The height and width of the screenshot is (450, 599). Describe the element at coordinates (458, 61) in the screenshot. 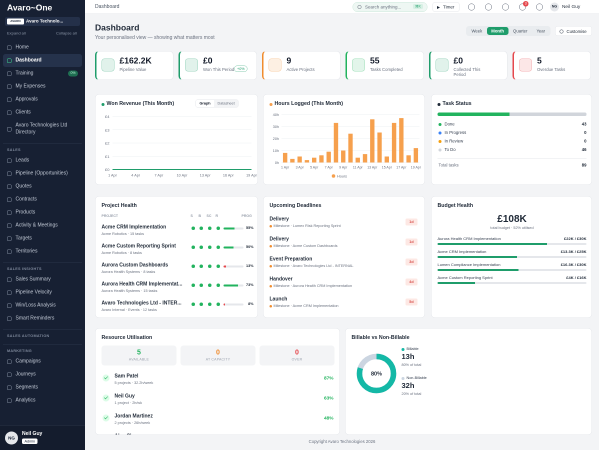

I see `kpi-value: £0` at that location.